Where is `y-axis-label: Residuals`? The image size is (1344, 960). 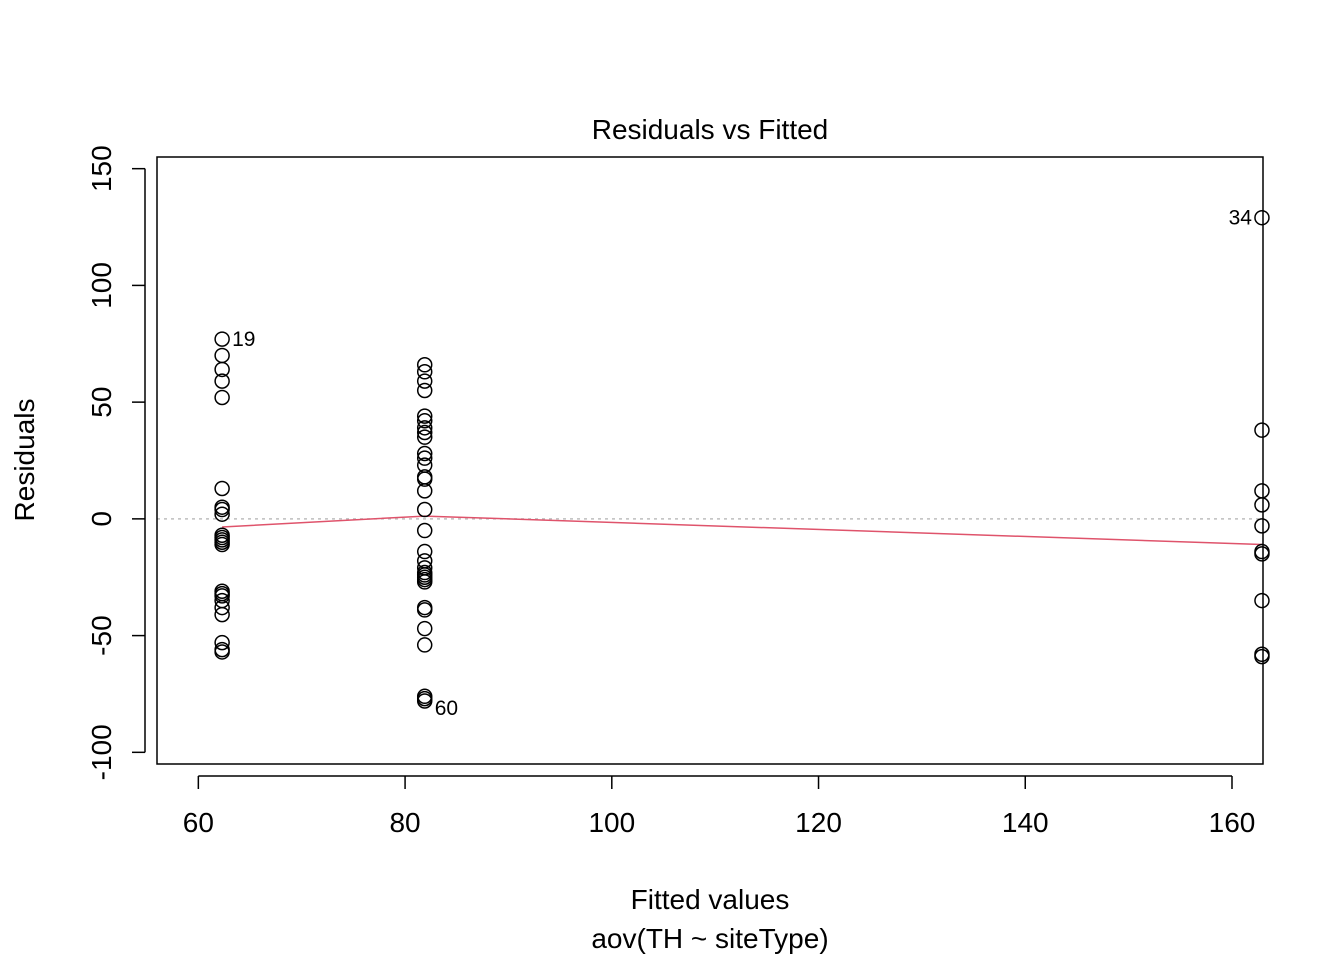
y-axis-label: Residuals is located at coordinates (24, 460).